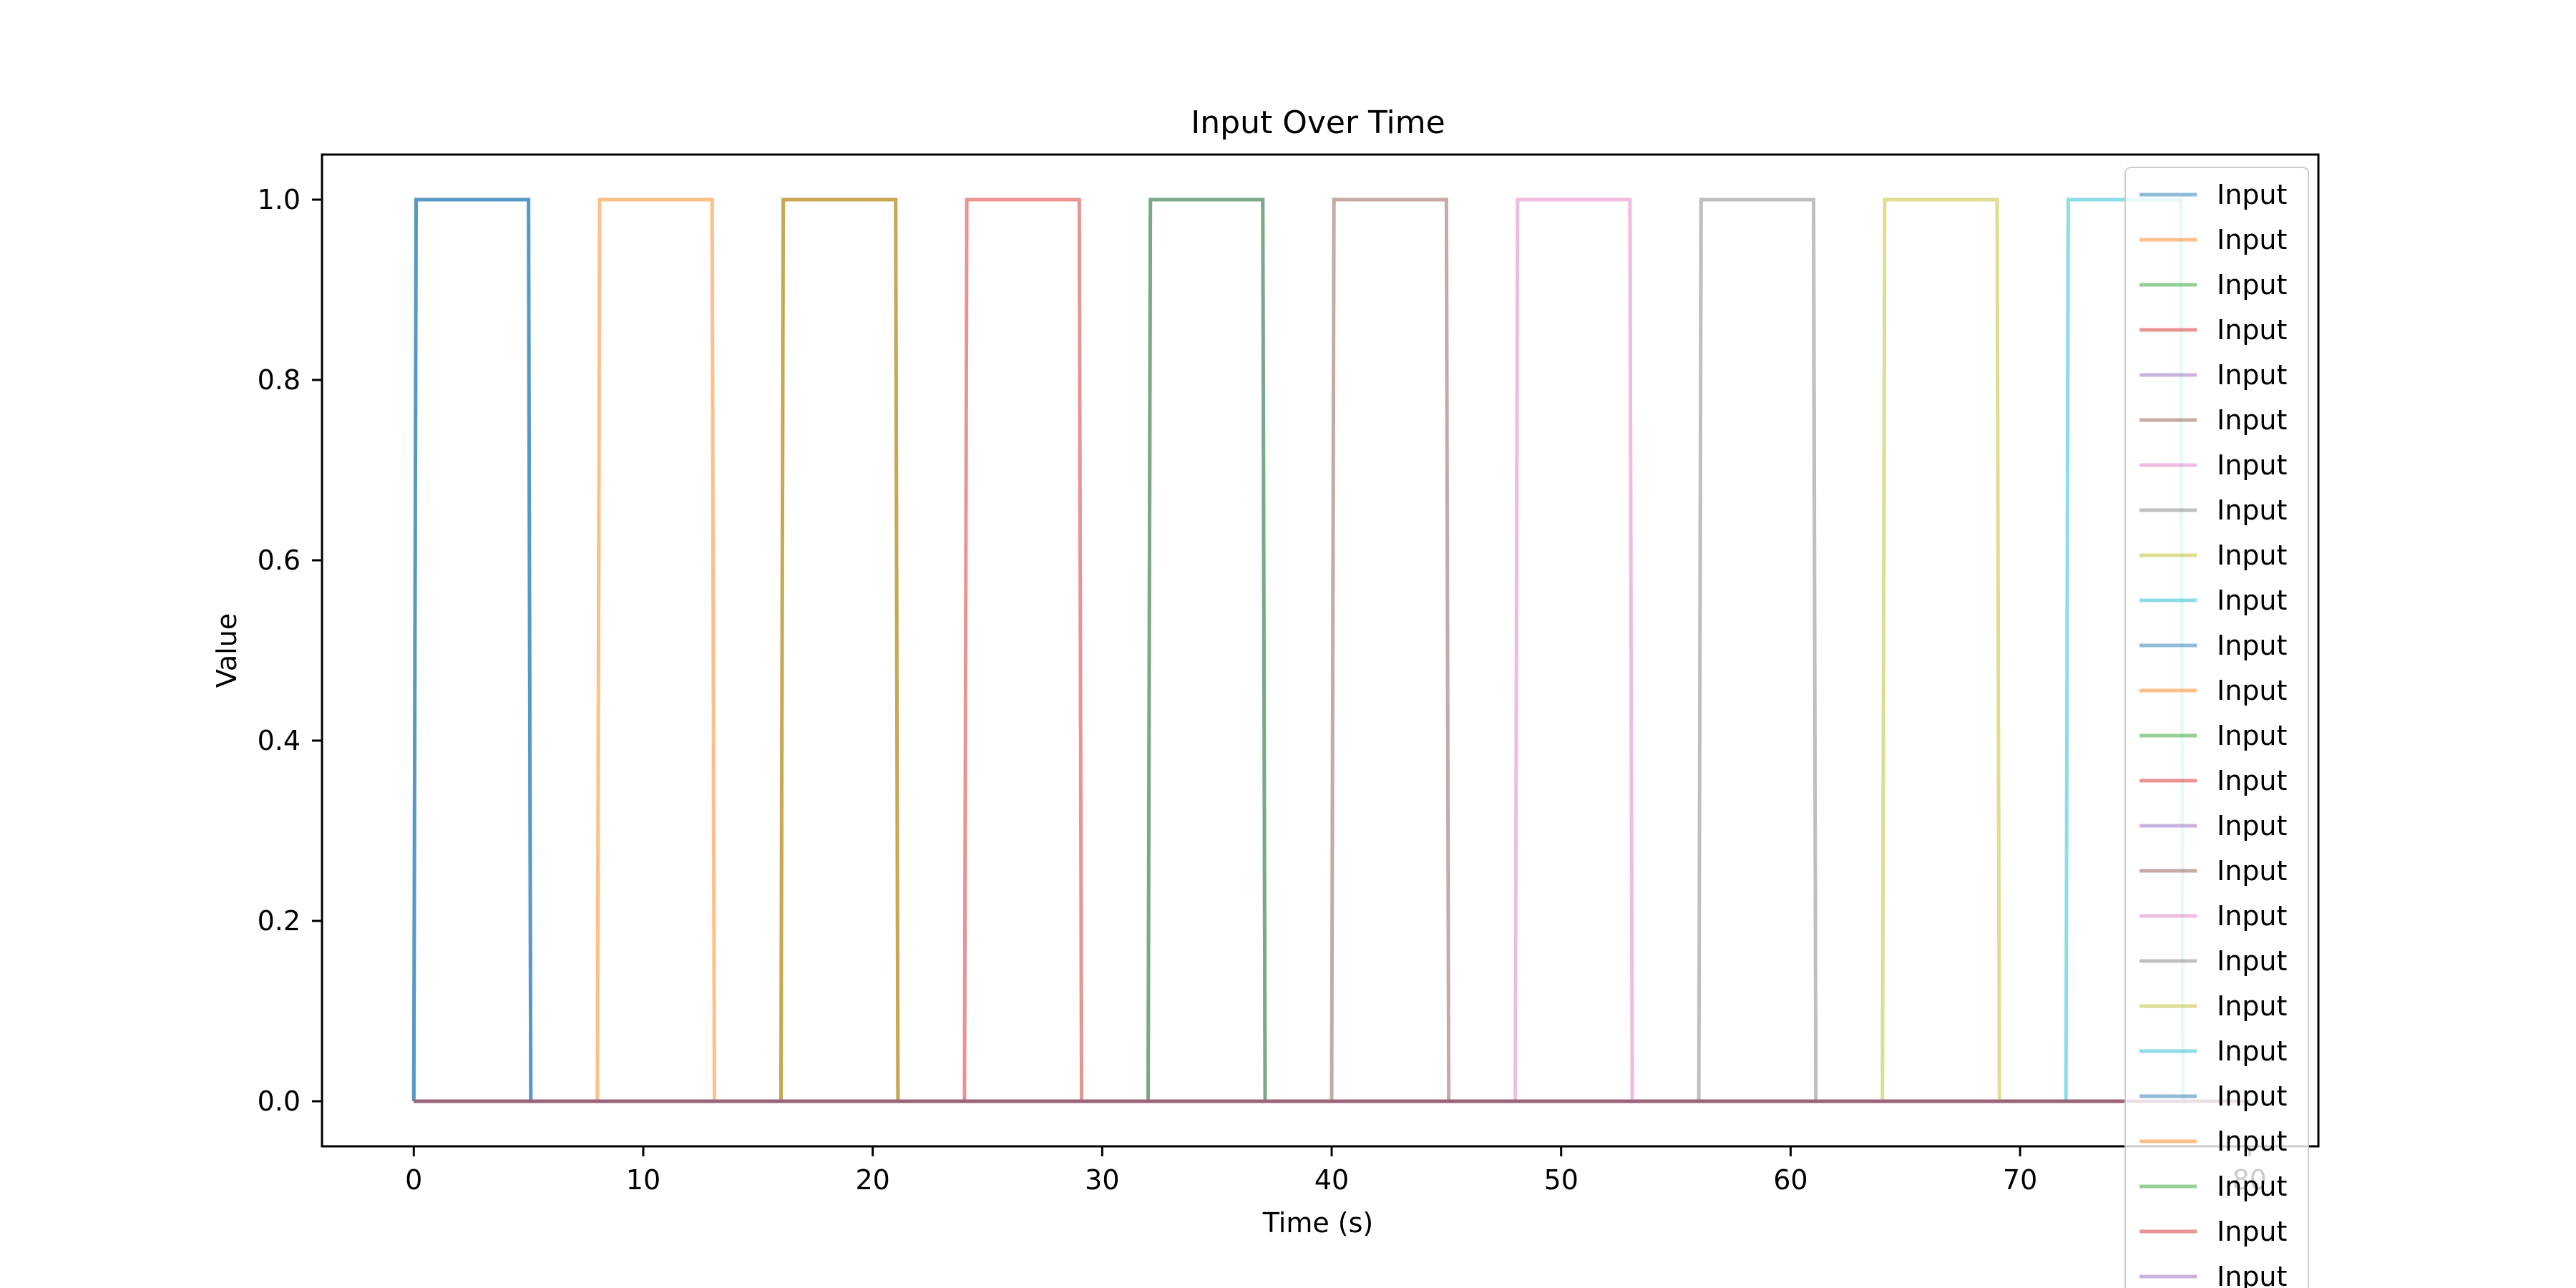 This screenshot has width=2576, height=1288. Describe the element at coordinates (1561, 1180) in the screenshot. I see `x-tick-label: 50` at that location.